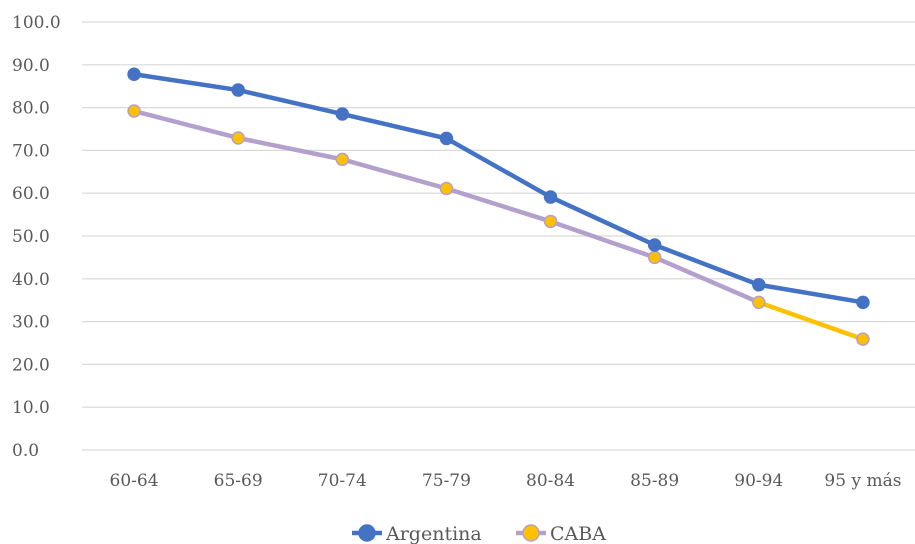 Image resolution: width=915 pixels, height=544 pixels. I want to click on y-tick-label: 50.0, so click(31, 237).